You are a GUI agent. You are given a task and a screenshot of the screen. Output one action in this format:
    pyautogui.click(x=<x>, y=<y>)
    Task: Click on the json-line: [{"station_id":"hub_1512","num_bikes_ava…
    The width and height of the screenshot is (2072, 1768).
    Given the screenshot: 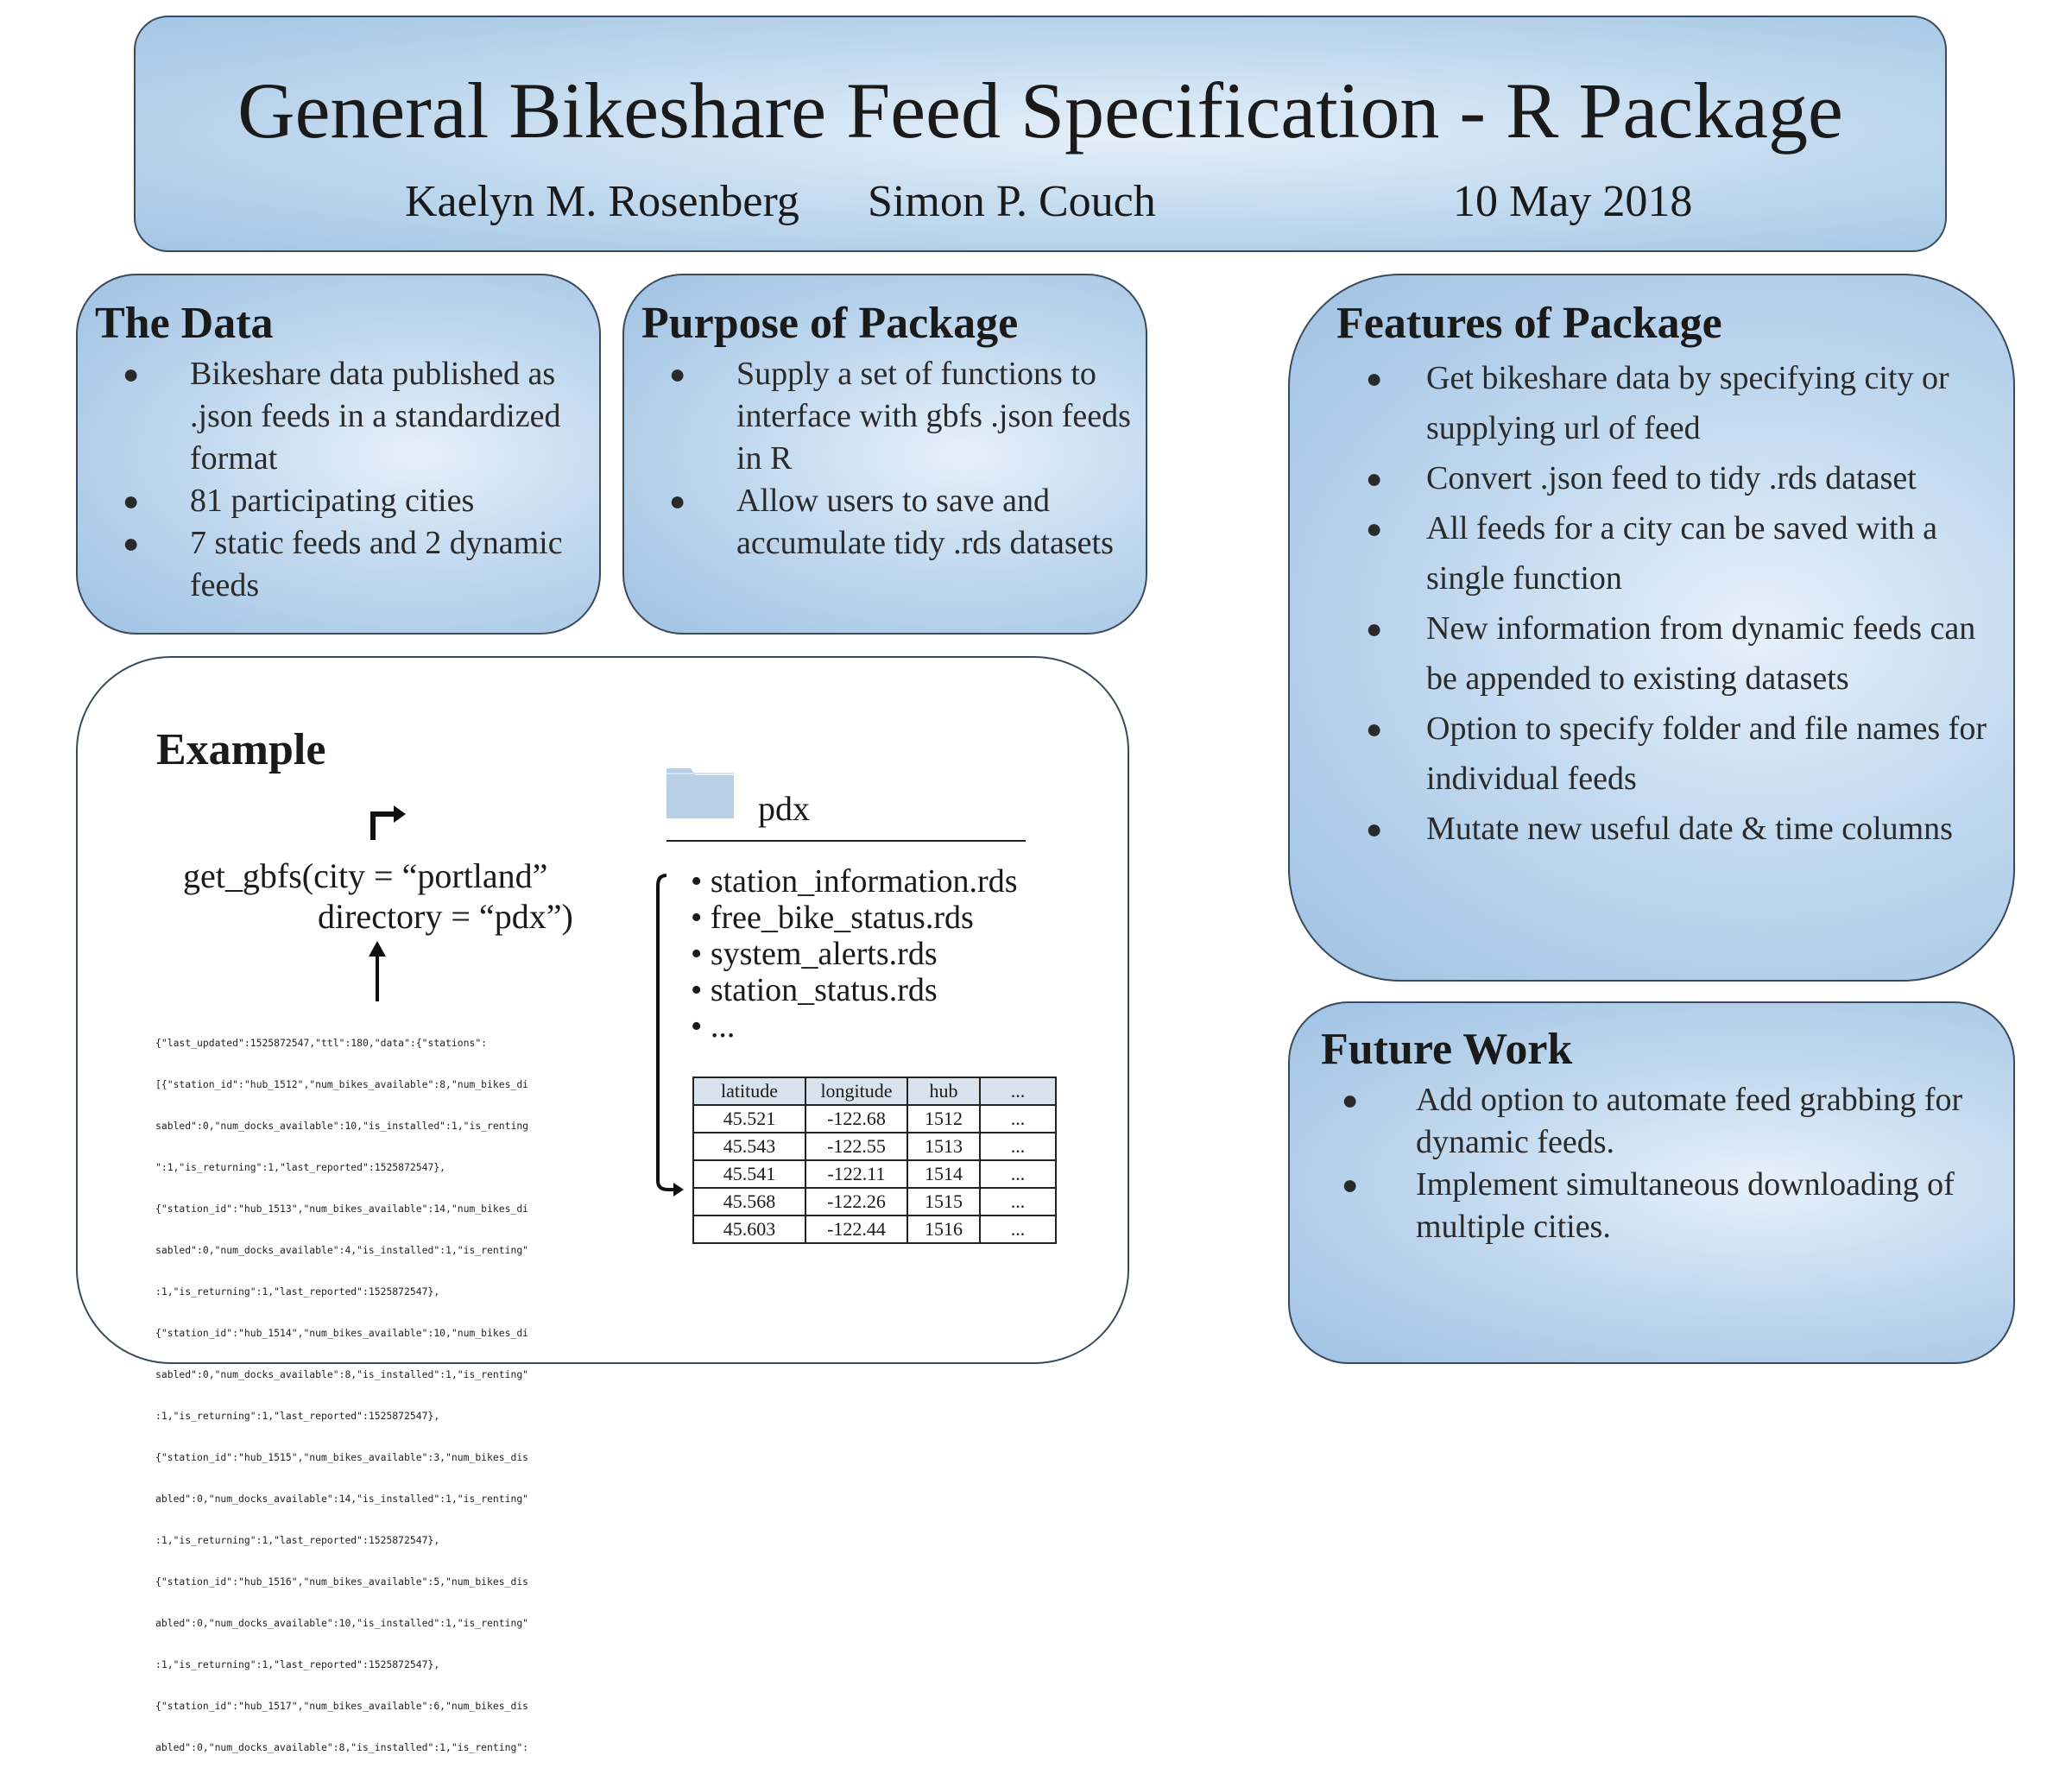 What is the action you would take?
    pyautogui.click(x=342, y=1084)
    